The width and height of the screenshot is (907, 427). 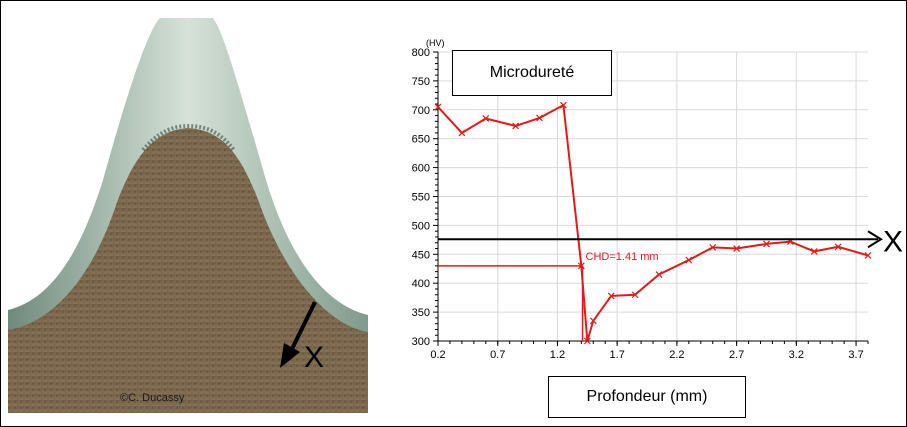 What do you see at coordinates (796, 355) in the screenshot?
I see `x-tick-label: 3.2` at bounding box center [796, 355].